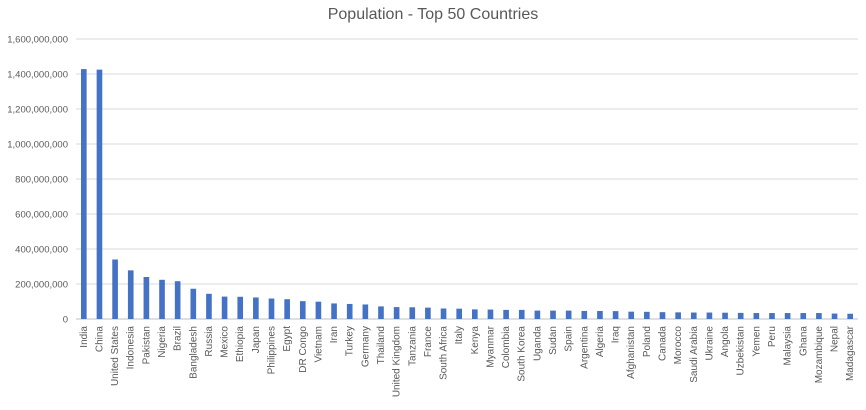  I want to click on x-tick-label: India, so click(84, 337).